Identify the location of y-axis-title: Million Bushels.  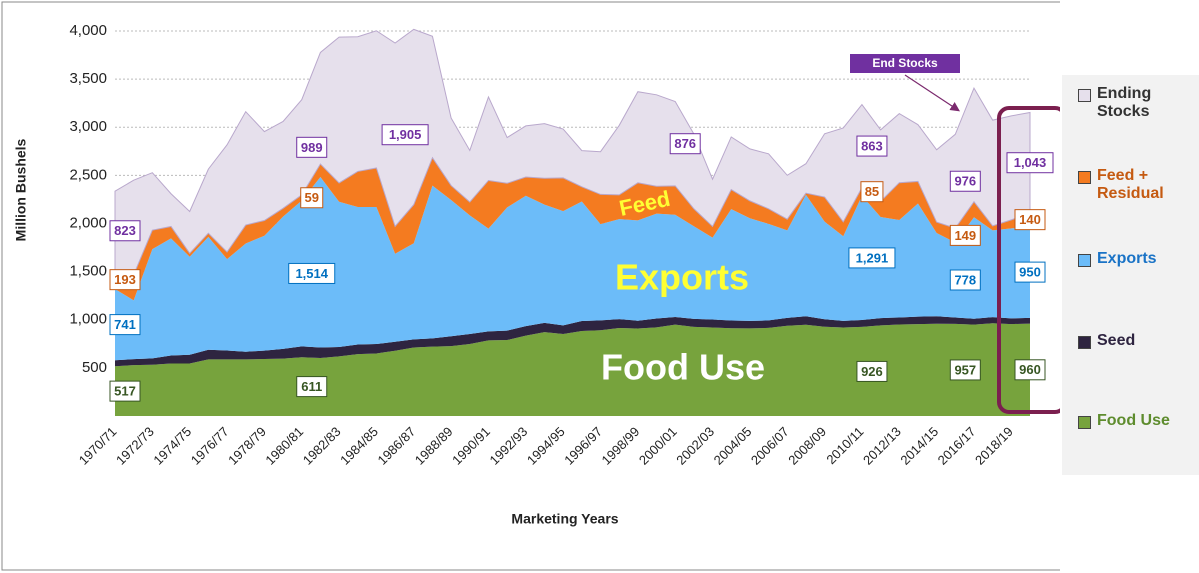
(21, 189).